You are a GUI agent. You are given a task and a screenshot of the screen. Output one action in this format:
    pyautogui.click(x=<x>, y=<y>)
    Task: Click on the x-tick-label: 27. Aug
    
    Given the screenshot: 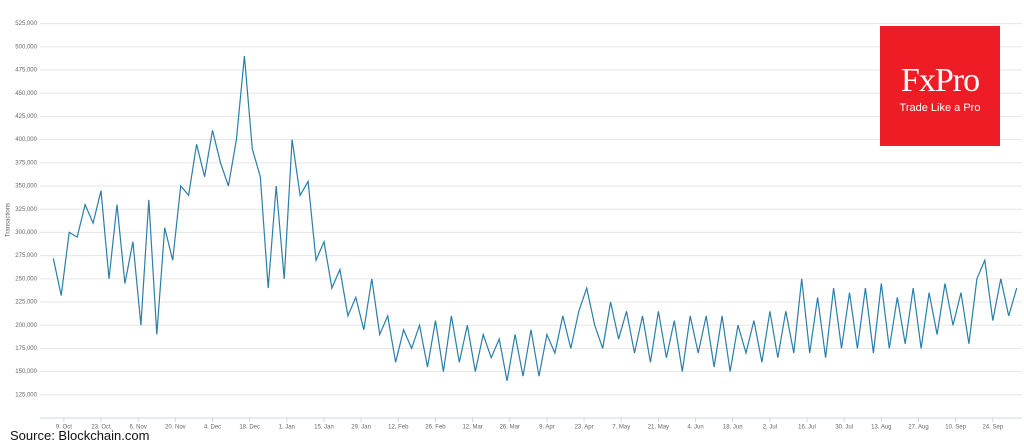 What is the action you would take?
    pyautogui.click(x=918, y=428)
    